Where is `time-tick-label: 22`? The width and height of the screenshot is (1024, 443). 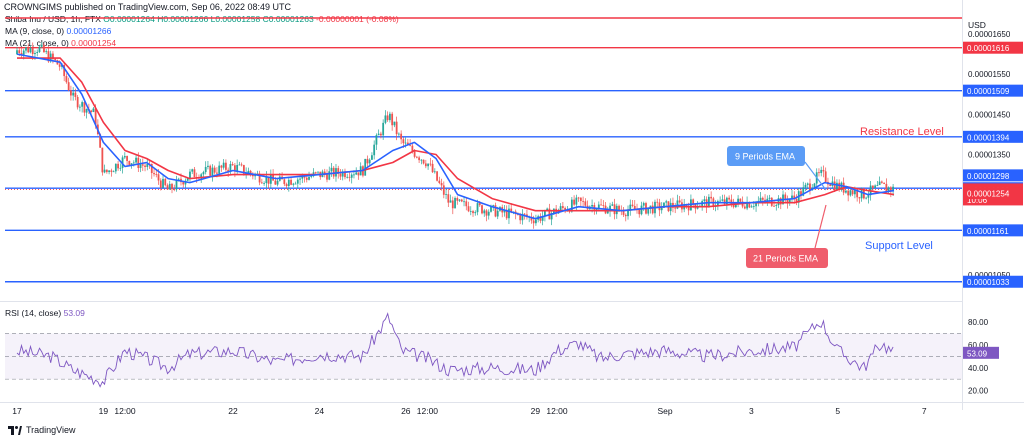 time-tick-label: 22 is located at coordinates (233, 411).